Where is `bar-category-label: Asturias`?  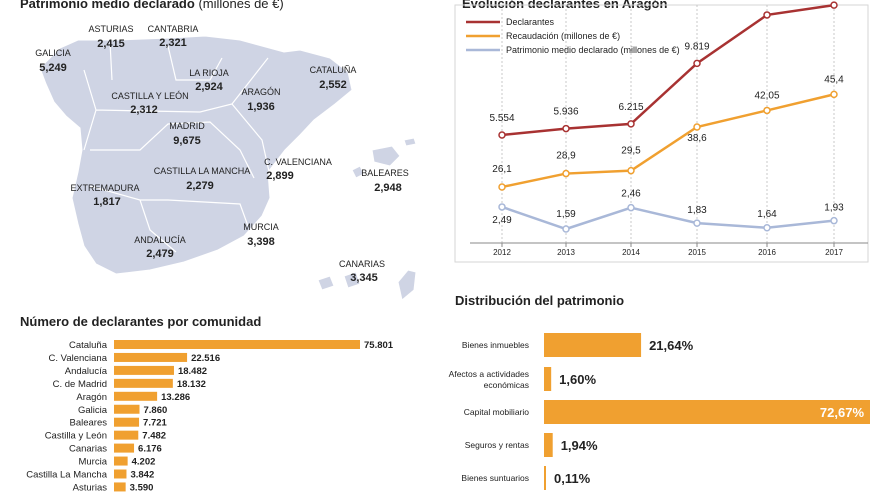 bar-category-label: Asturias is located at coordinates (90, 487).